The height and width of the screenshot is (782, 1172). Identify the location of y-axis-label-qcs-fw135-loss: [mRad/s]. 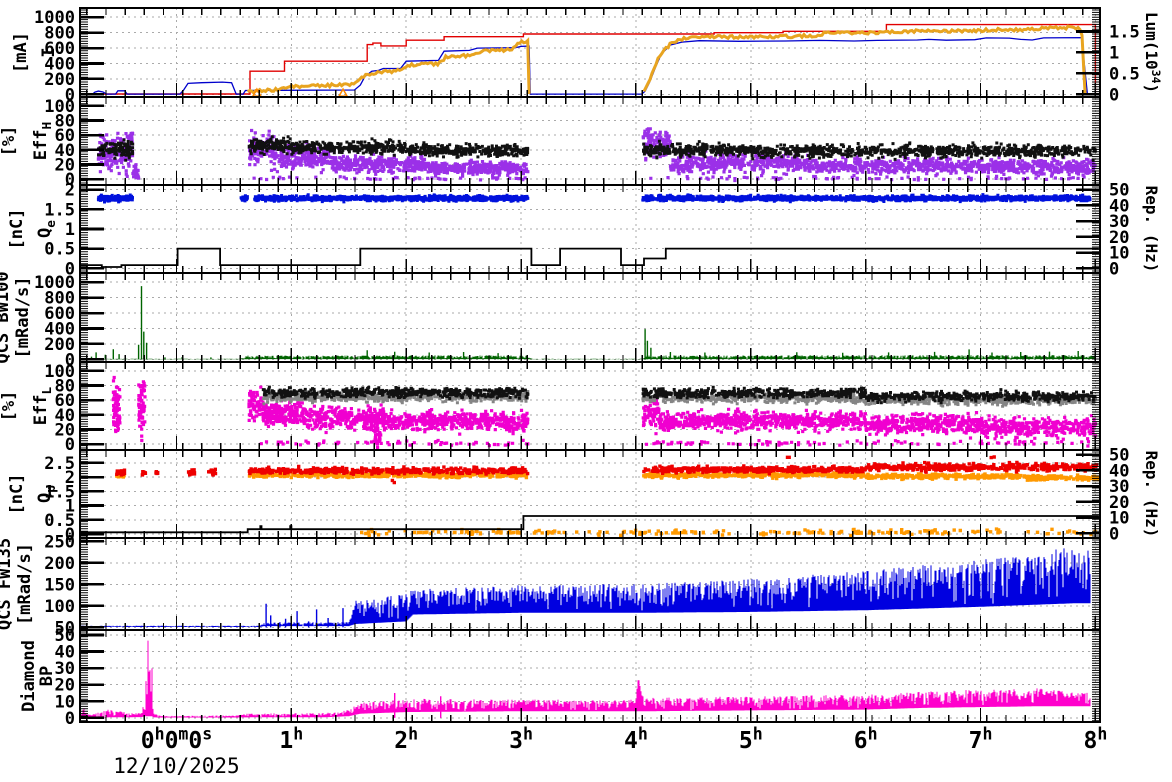
(25, 584).